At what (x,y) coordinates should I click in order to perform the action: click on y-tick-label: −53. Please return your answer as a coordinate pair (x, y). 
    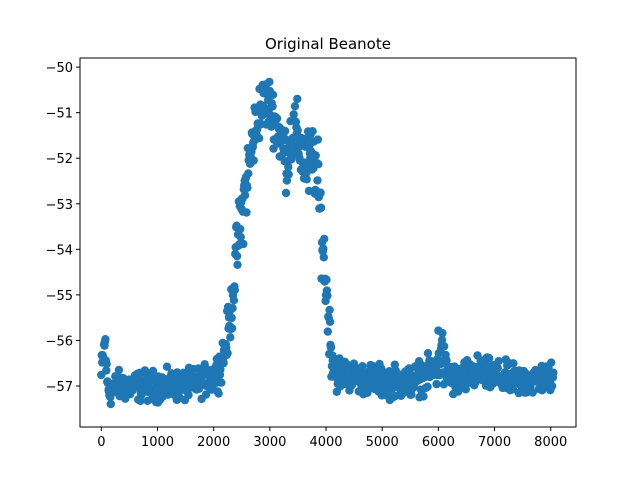
    Looking at the image, I should click on (59, 205).